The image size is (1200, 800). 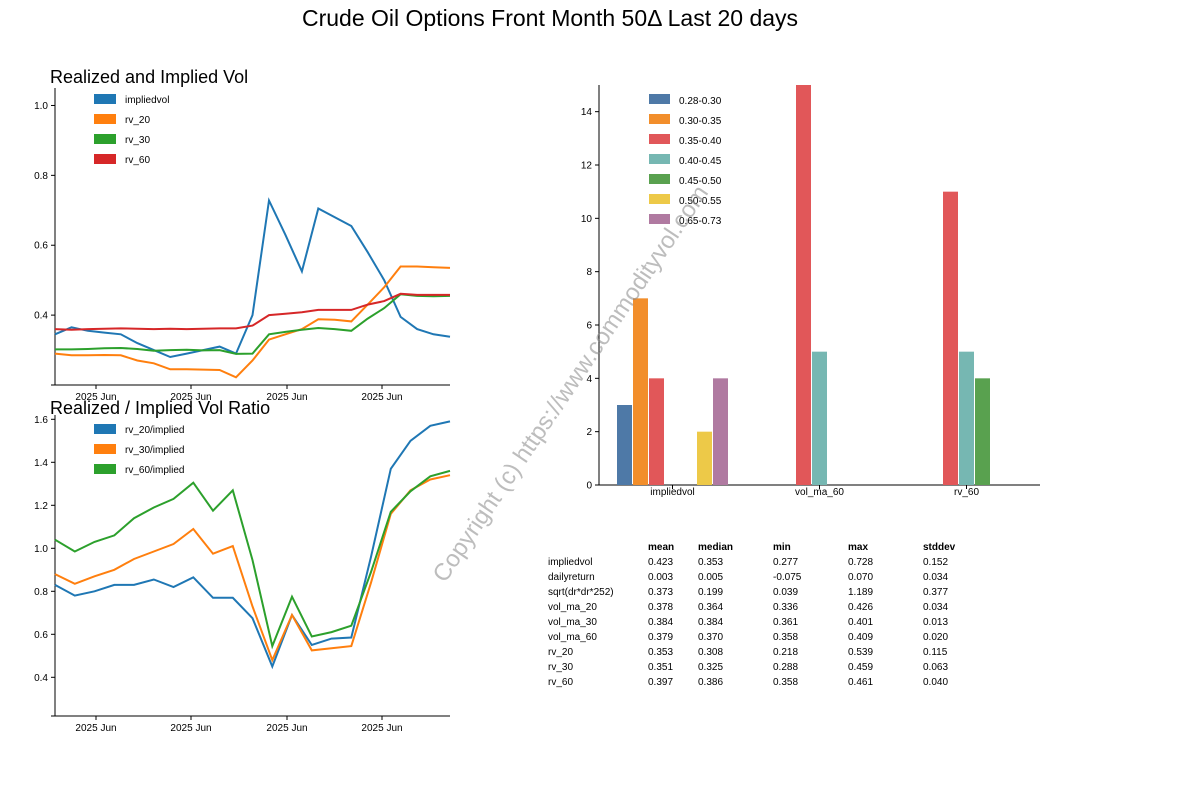 I want to click on legend-label: 0.50-0.55, so click(x=700, y=201).